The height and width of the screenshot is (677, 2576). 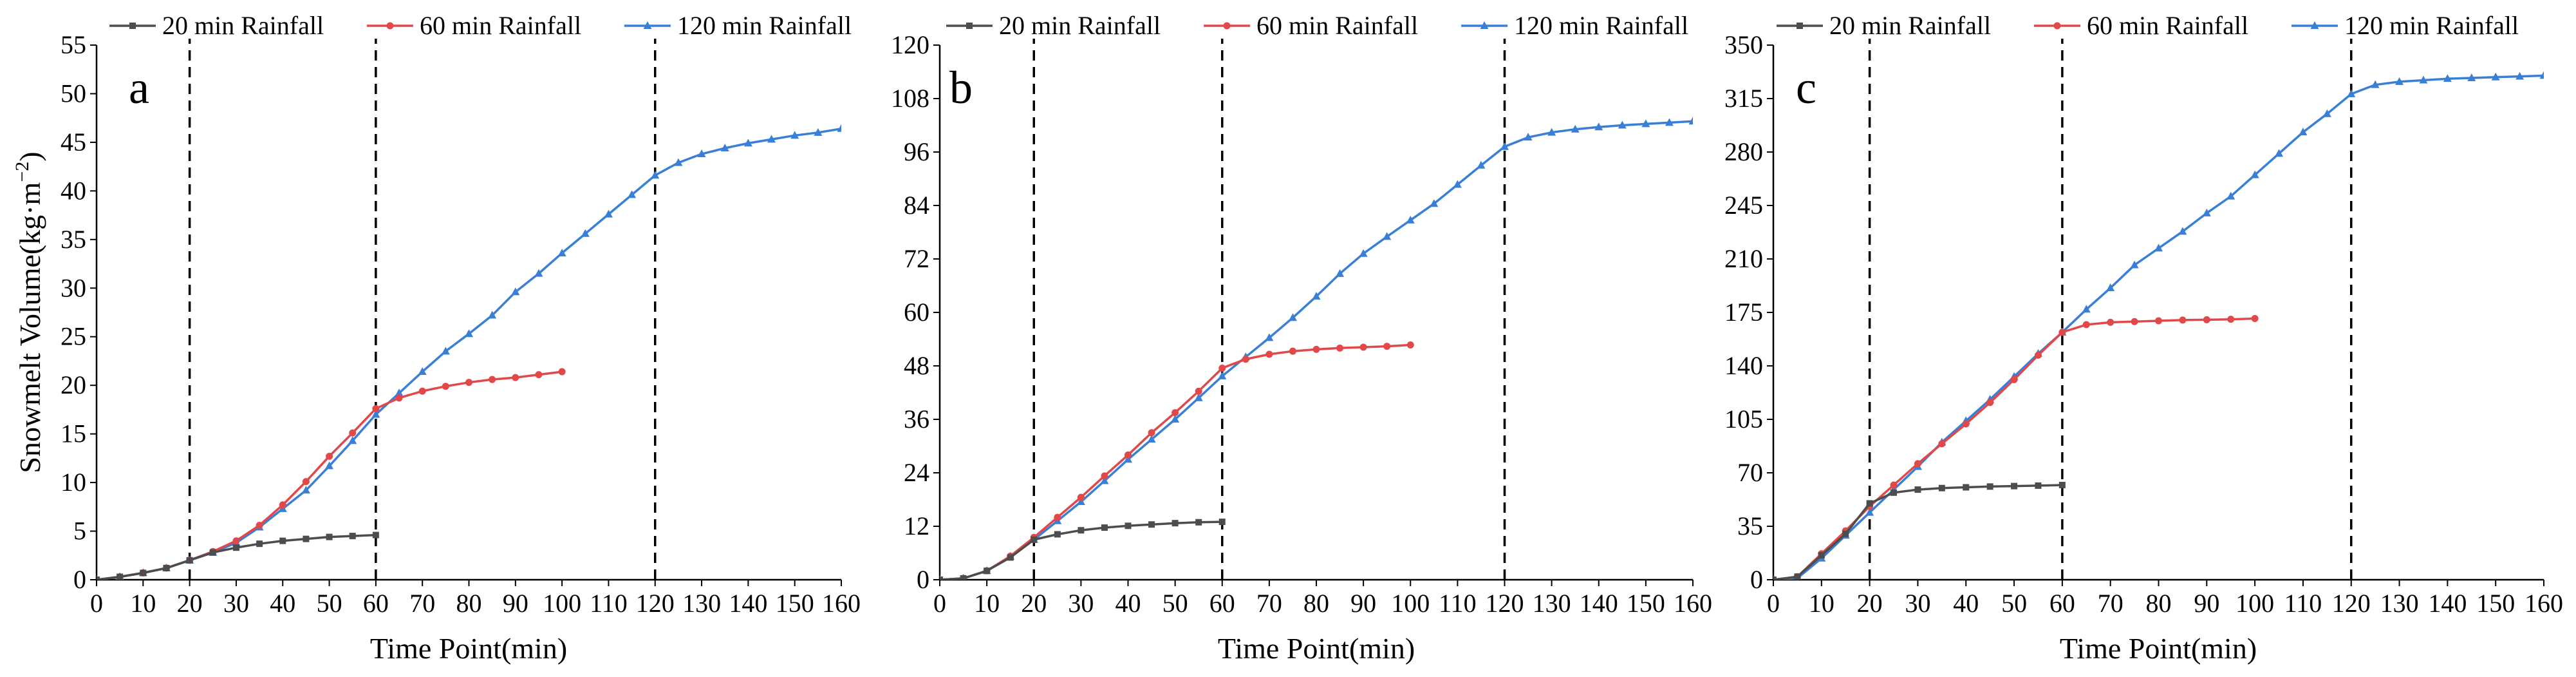 What do you see at coordinates (1175, 604) in the screenshot?
I see `x-tick-label-b: 50` at bounding box center [1175, 604].